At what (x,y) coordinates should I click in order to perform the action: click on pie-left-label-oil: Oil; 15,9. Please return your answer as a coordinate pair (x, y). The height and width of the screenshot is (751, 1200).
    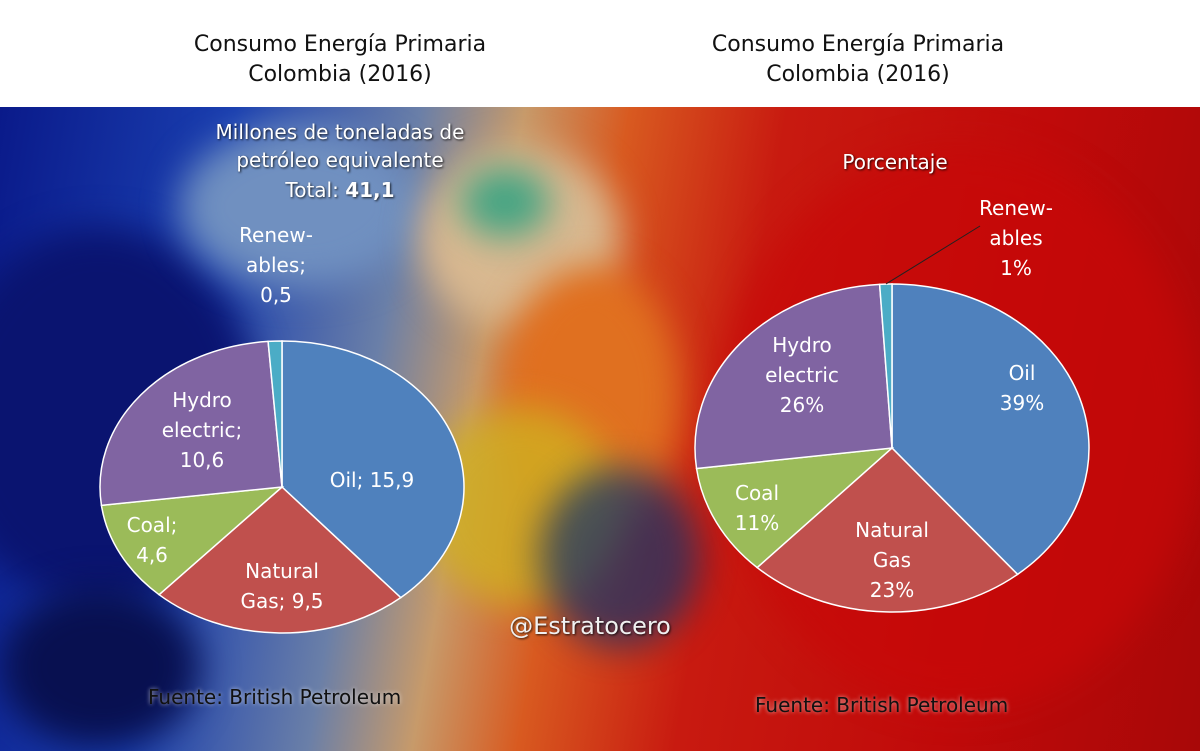
    Looking at the image, I should click on (372, 480).